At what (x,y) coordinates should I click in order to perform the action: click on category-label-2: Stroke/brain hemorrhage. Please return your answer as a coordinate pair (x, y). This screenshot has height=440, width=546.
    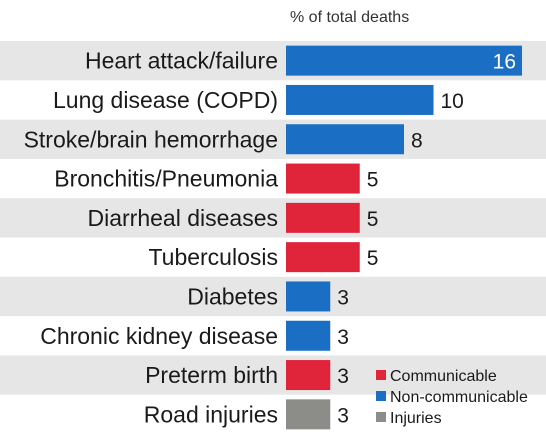
    Looking at the image, I should click on (151, 139).